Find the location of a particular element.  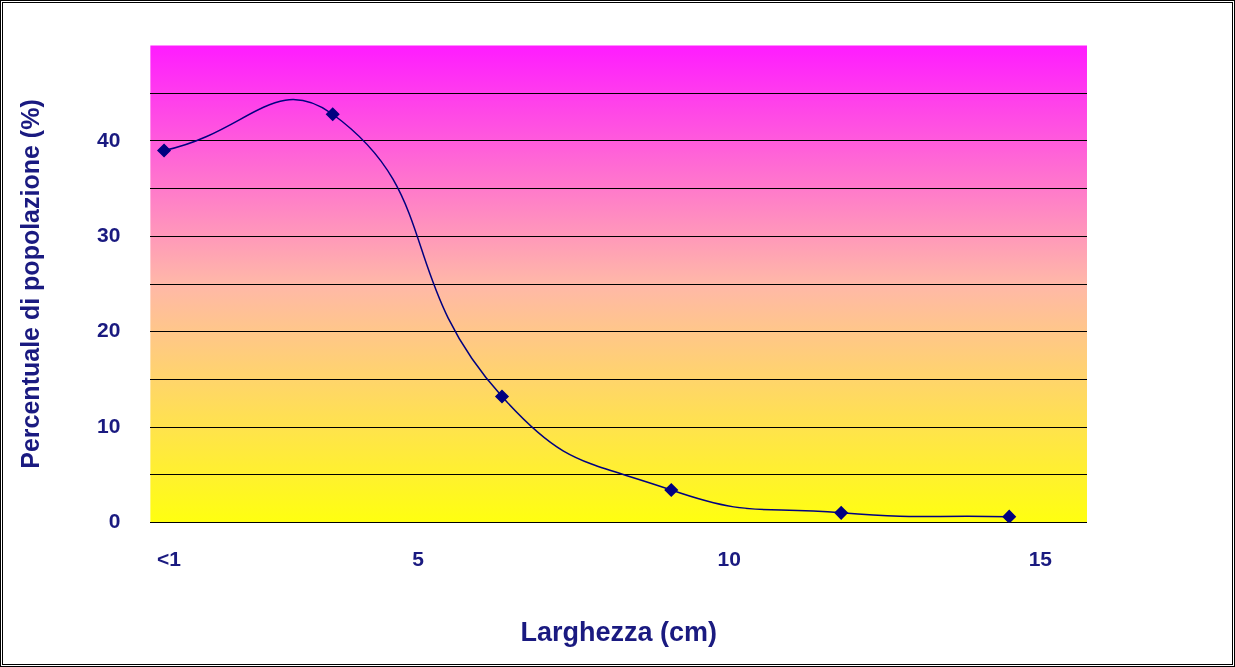

x-tick-label: 15 is located at coordinates (1040, 558).